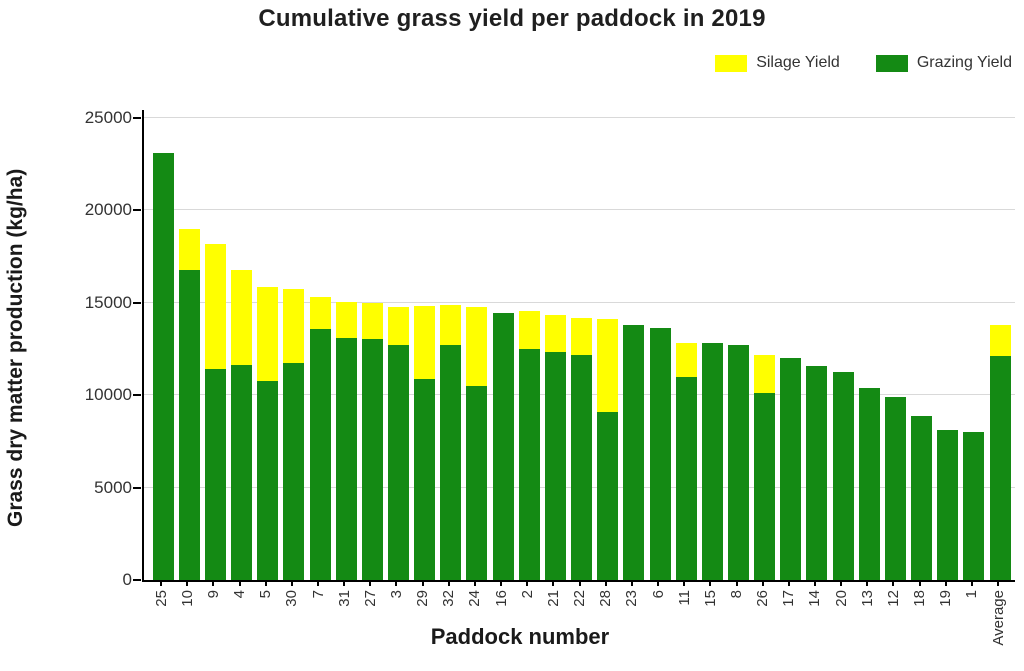  I want to click on x-tick-label-32: 32, so click(449, 598).